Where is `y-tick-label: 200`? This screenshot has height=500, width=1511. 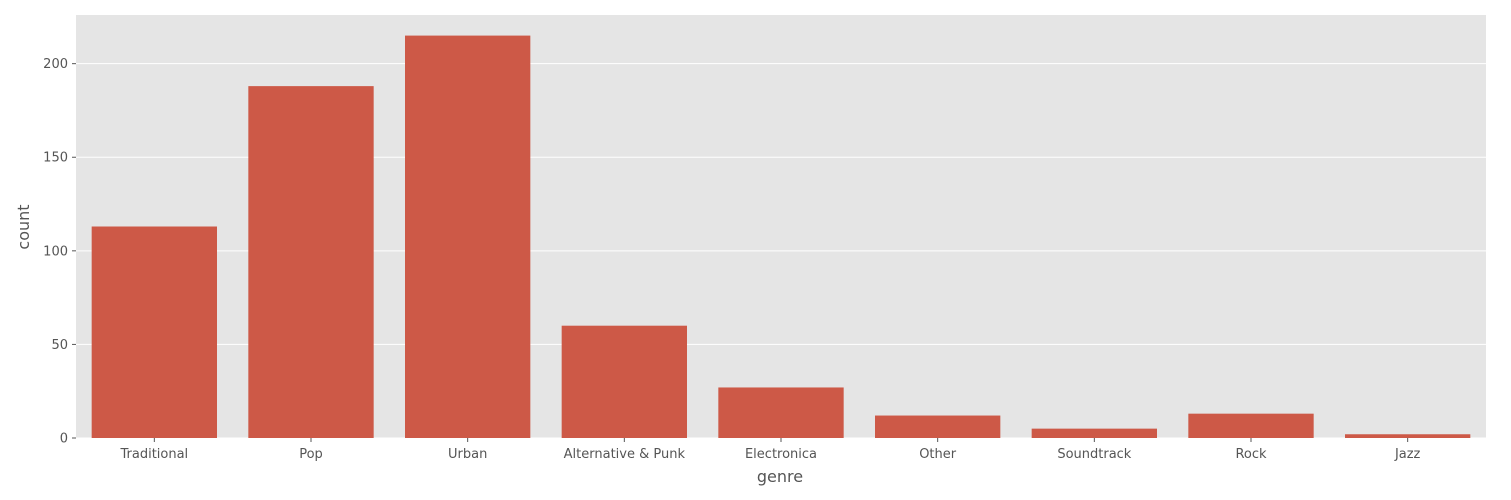 y-tick-label: 200 is located at coordinates (55, 64).